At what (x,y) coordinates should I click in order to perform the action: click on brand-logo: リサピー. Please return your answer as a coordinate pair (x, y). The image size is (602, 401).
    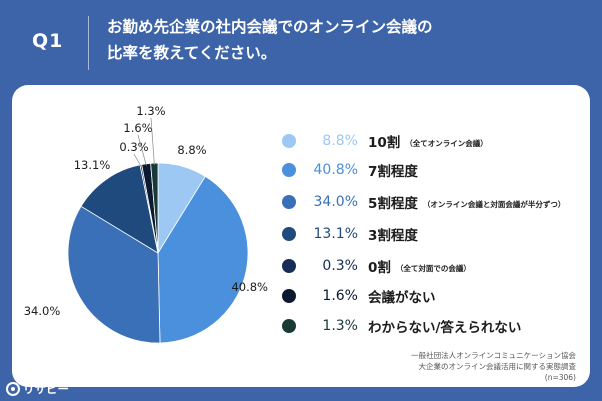
    Looking at the image, I should click on (37, 389).